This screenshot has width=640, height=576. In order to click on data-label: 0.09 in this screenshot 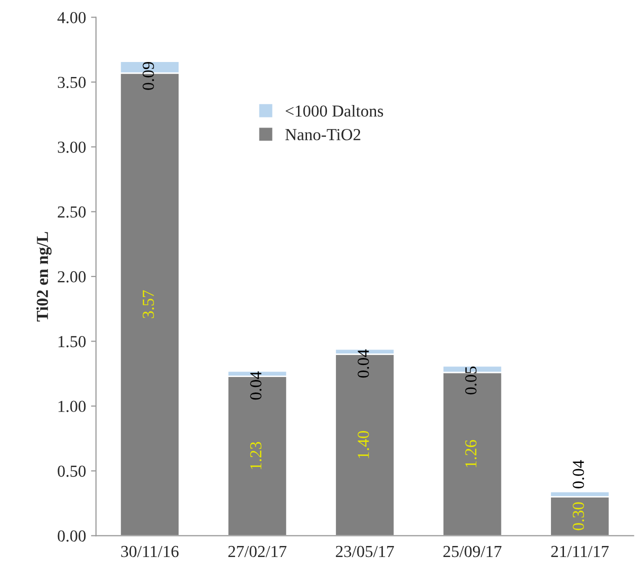, I will do `click(148, 76)`.